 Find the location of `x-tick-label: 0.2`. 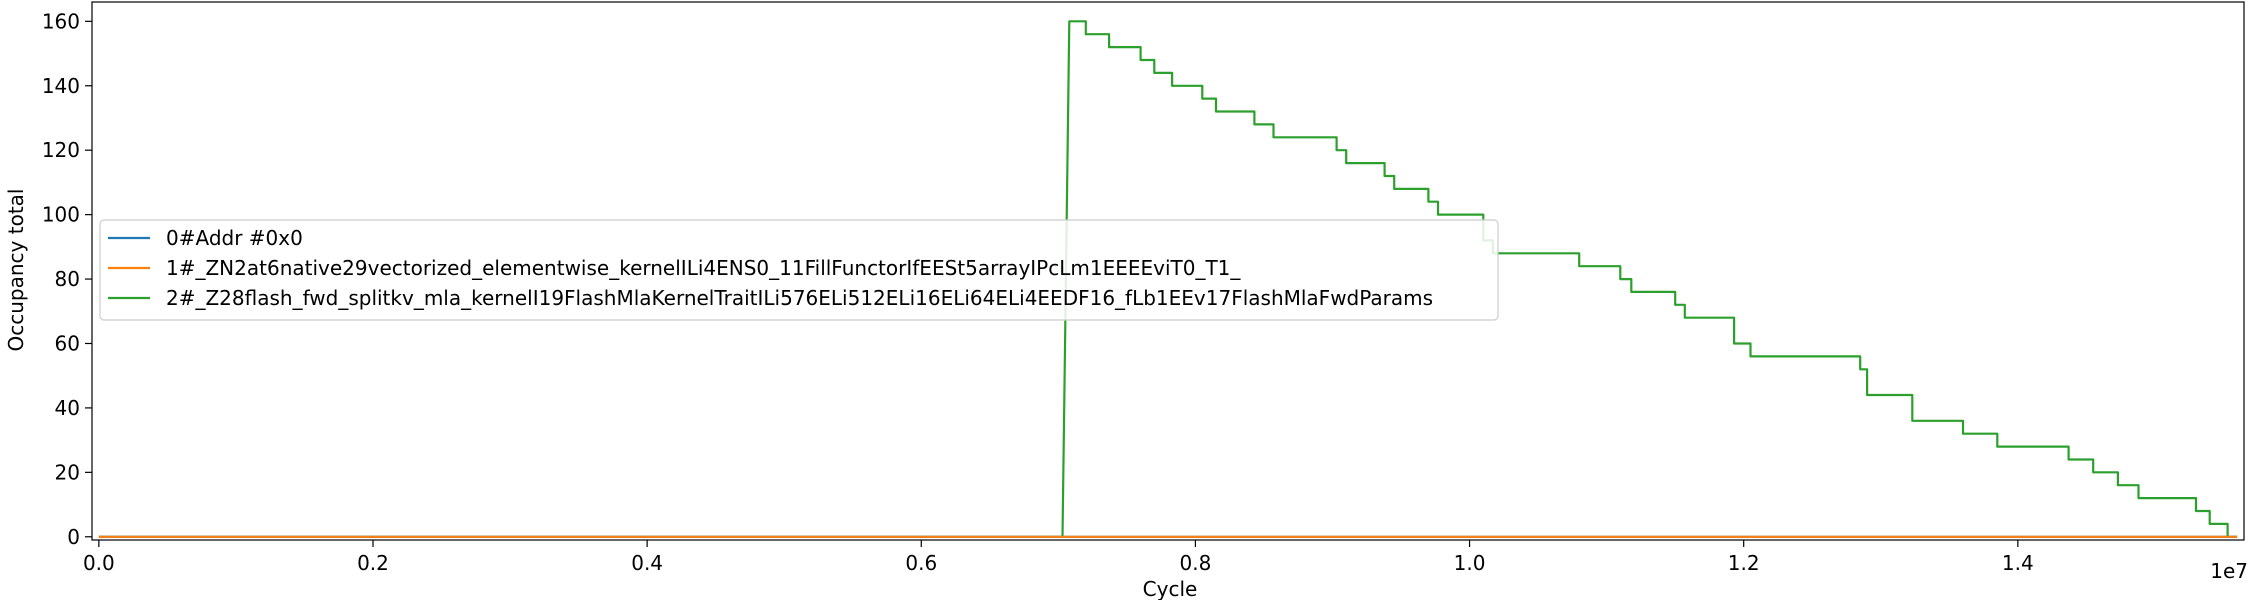

x-tick-label: 0.2 is located at coordinates (373, 563).